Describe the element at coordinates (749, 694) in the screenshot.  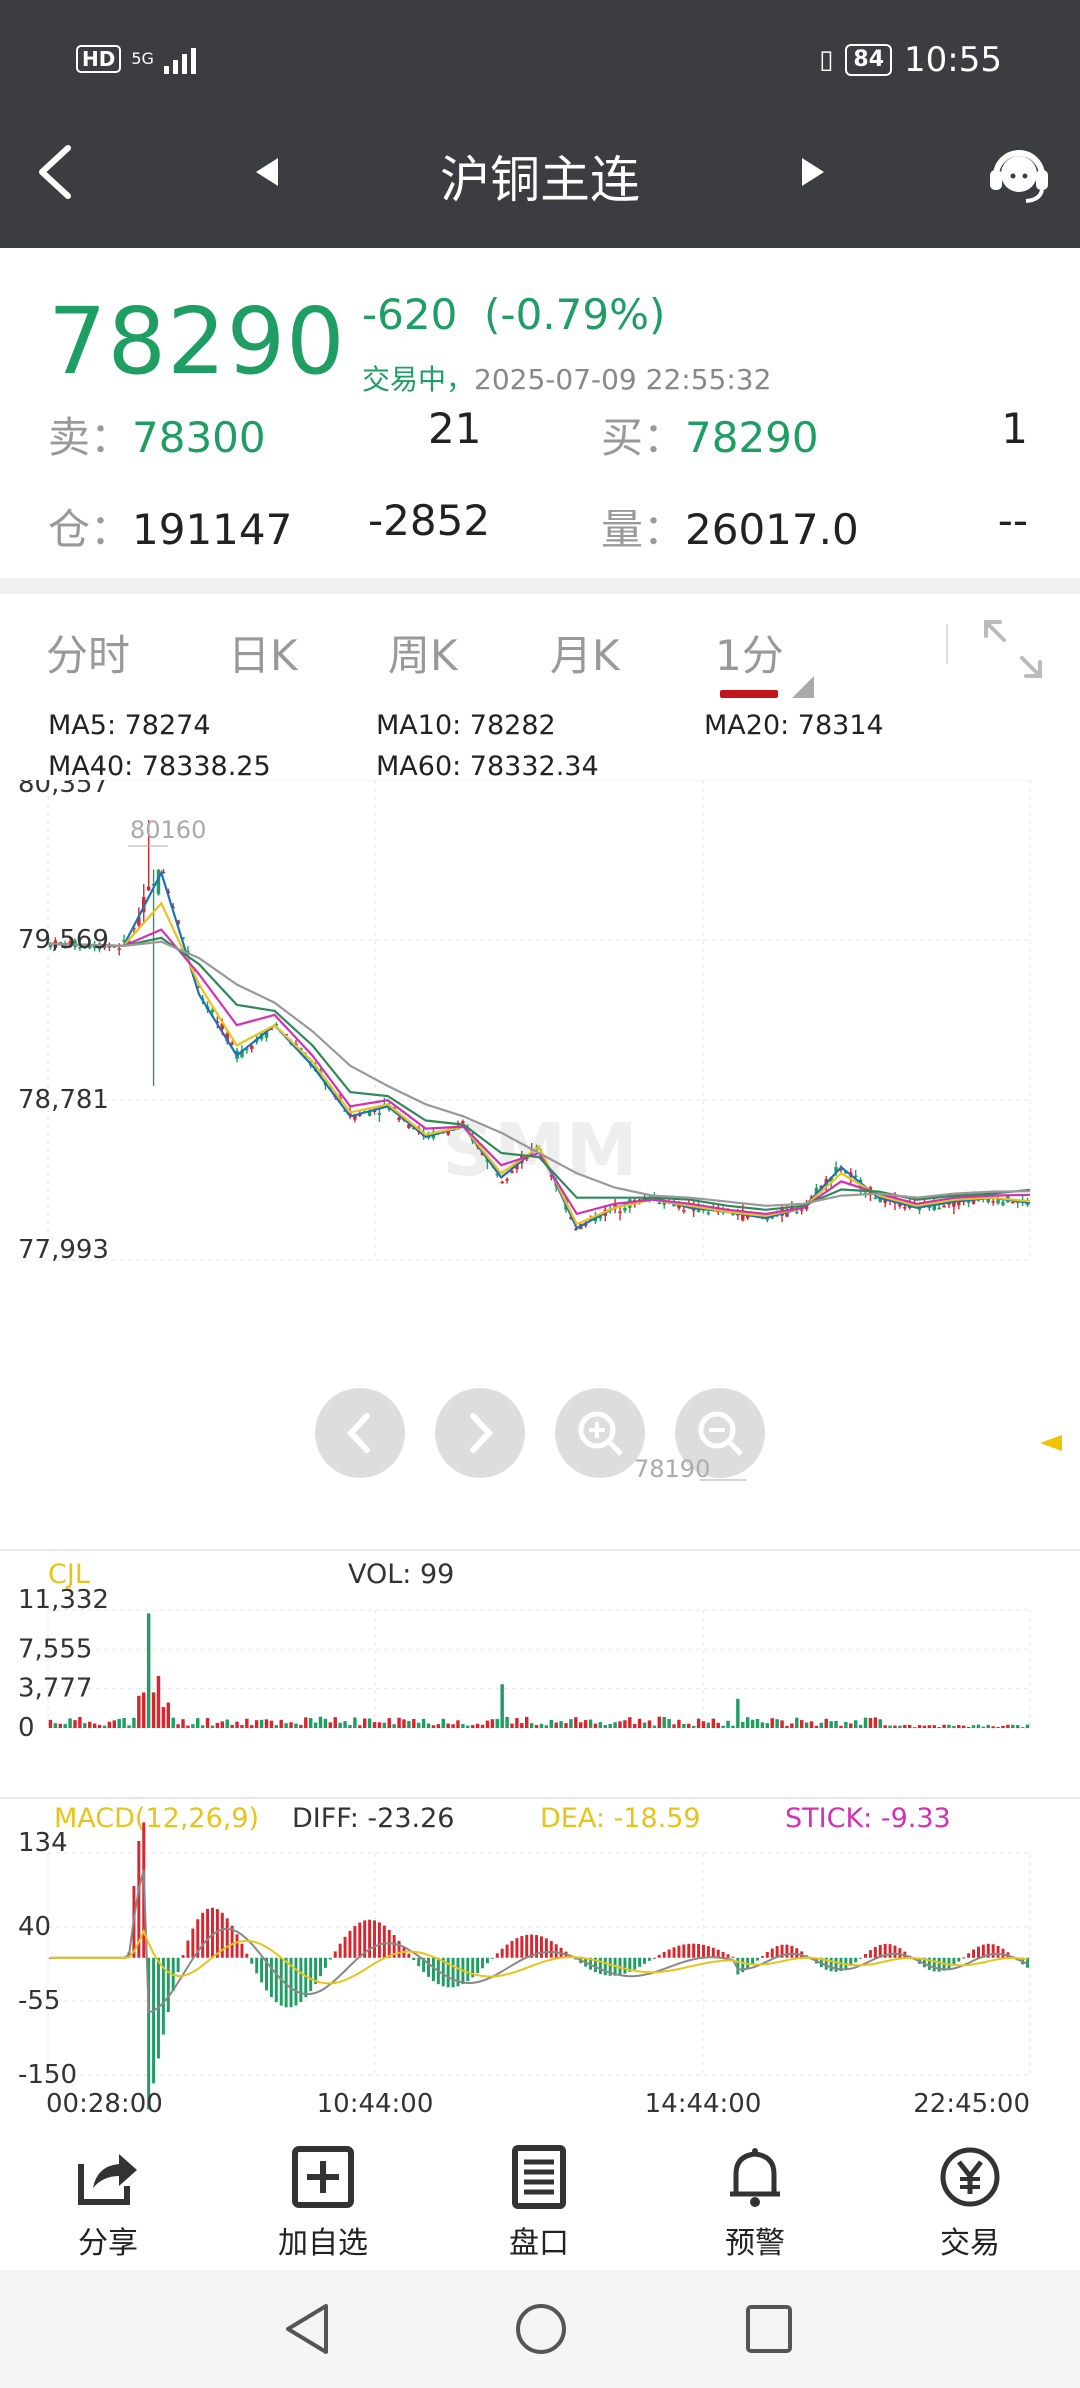
I see `active-tab-indicator` at that location.